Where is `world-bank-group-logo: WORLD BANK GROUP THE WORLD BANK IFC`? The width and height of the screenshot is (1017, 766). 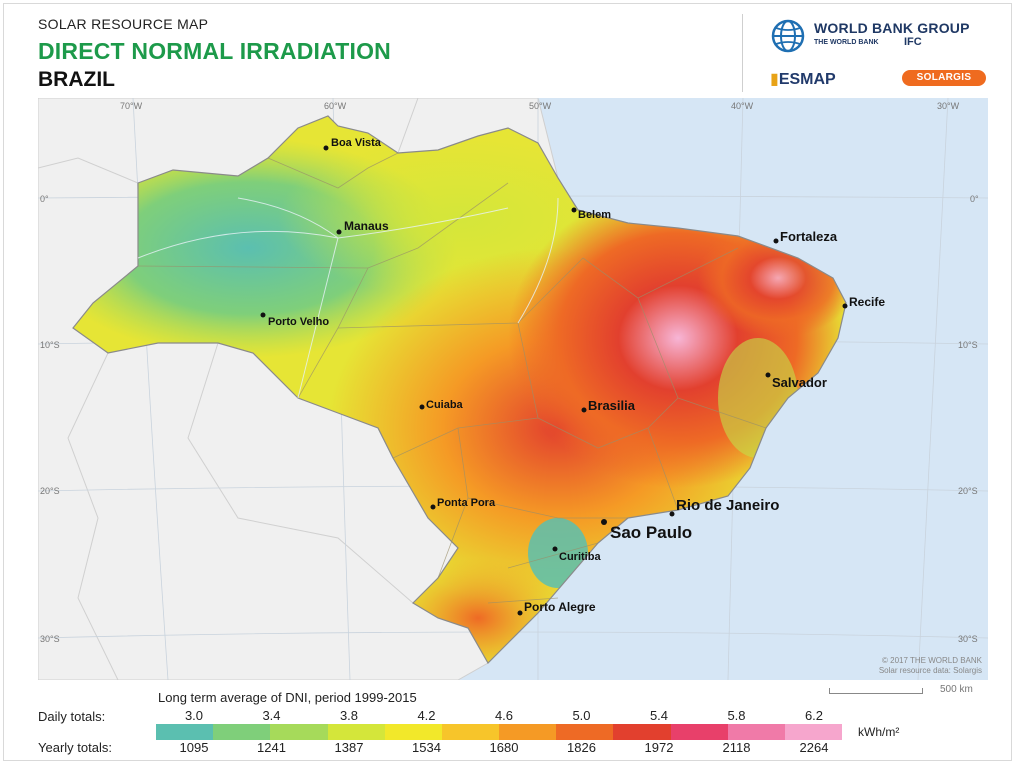
world-bank-group-logo: WORLD BANK GROUP THE WORLD BANK IFC is located at coordinates (880, 38).